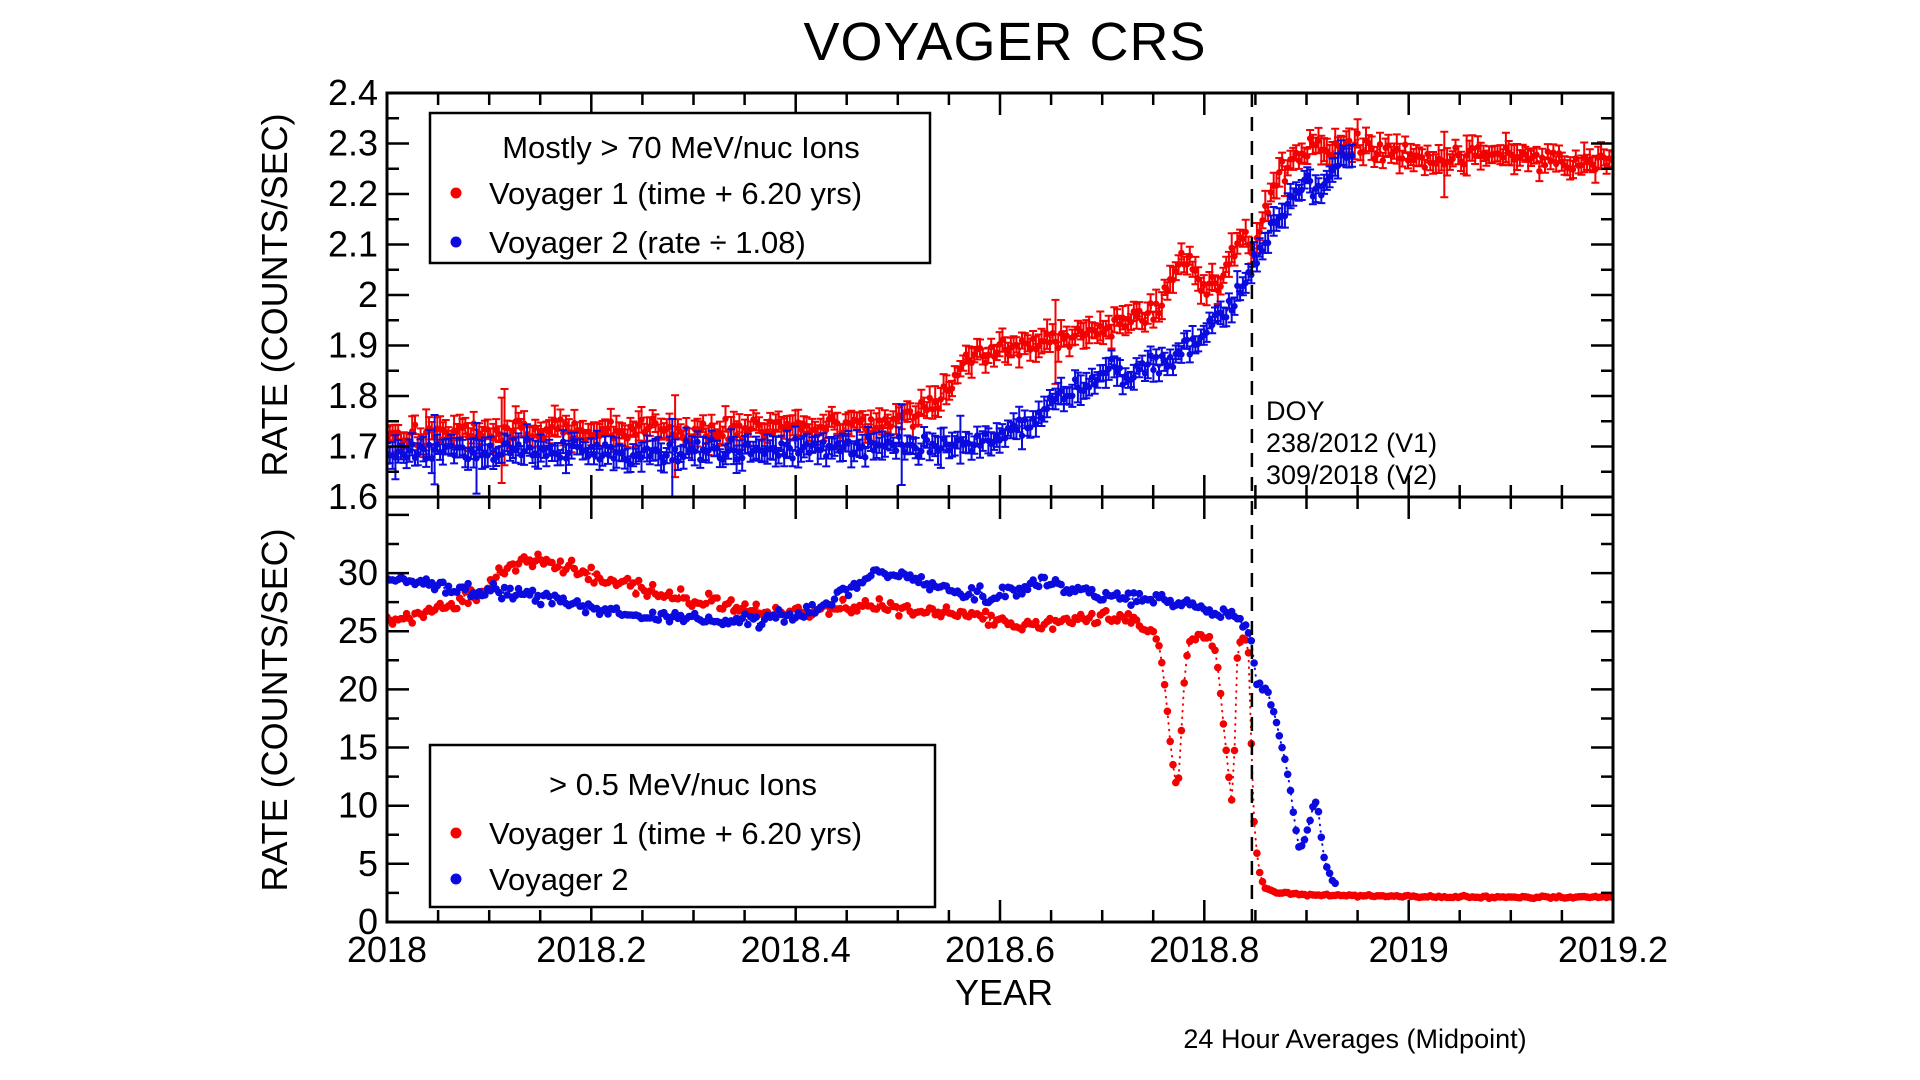 The image size is (1920, 1080). What do you see at coordinates (1351, 475) in the screenshot?
I see `doy-annotation-line3: 309/2018 (V2)` at bounding box center [1351, 475].